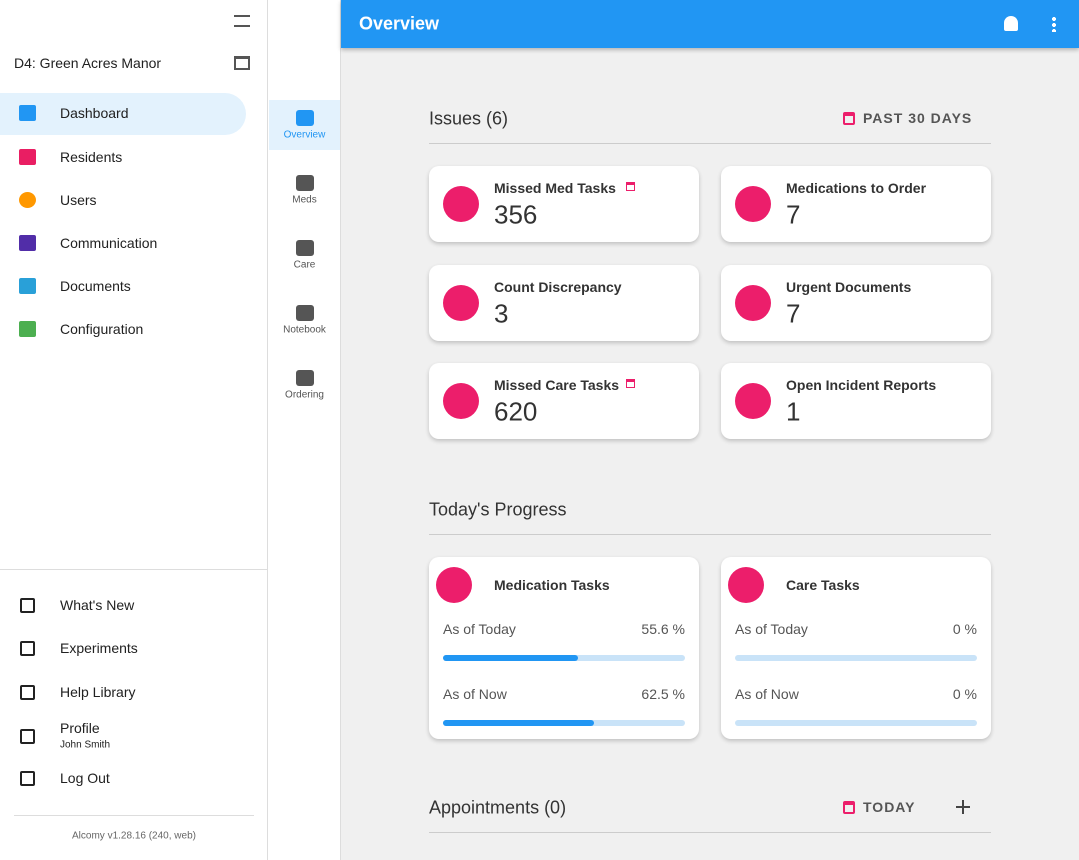 The height and width of the screenshot is (860, 1079). What do you see at coordinates (304, 395) in the screenshot?
I see `rail-label: Ordering` at bounding box center [304, 395].